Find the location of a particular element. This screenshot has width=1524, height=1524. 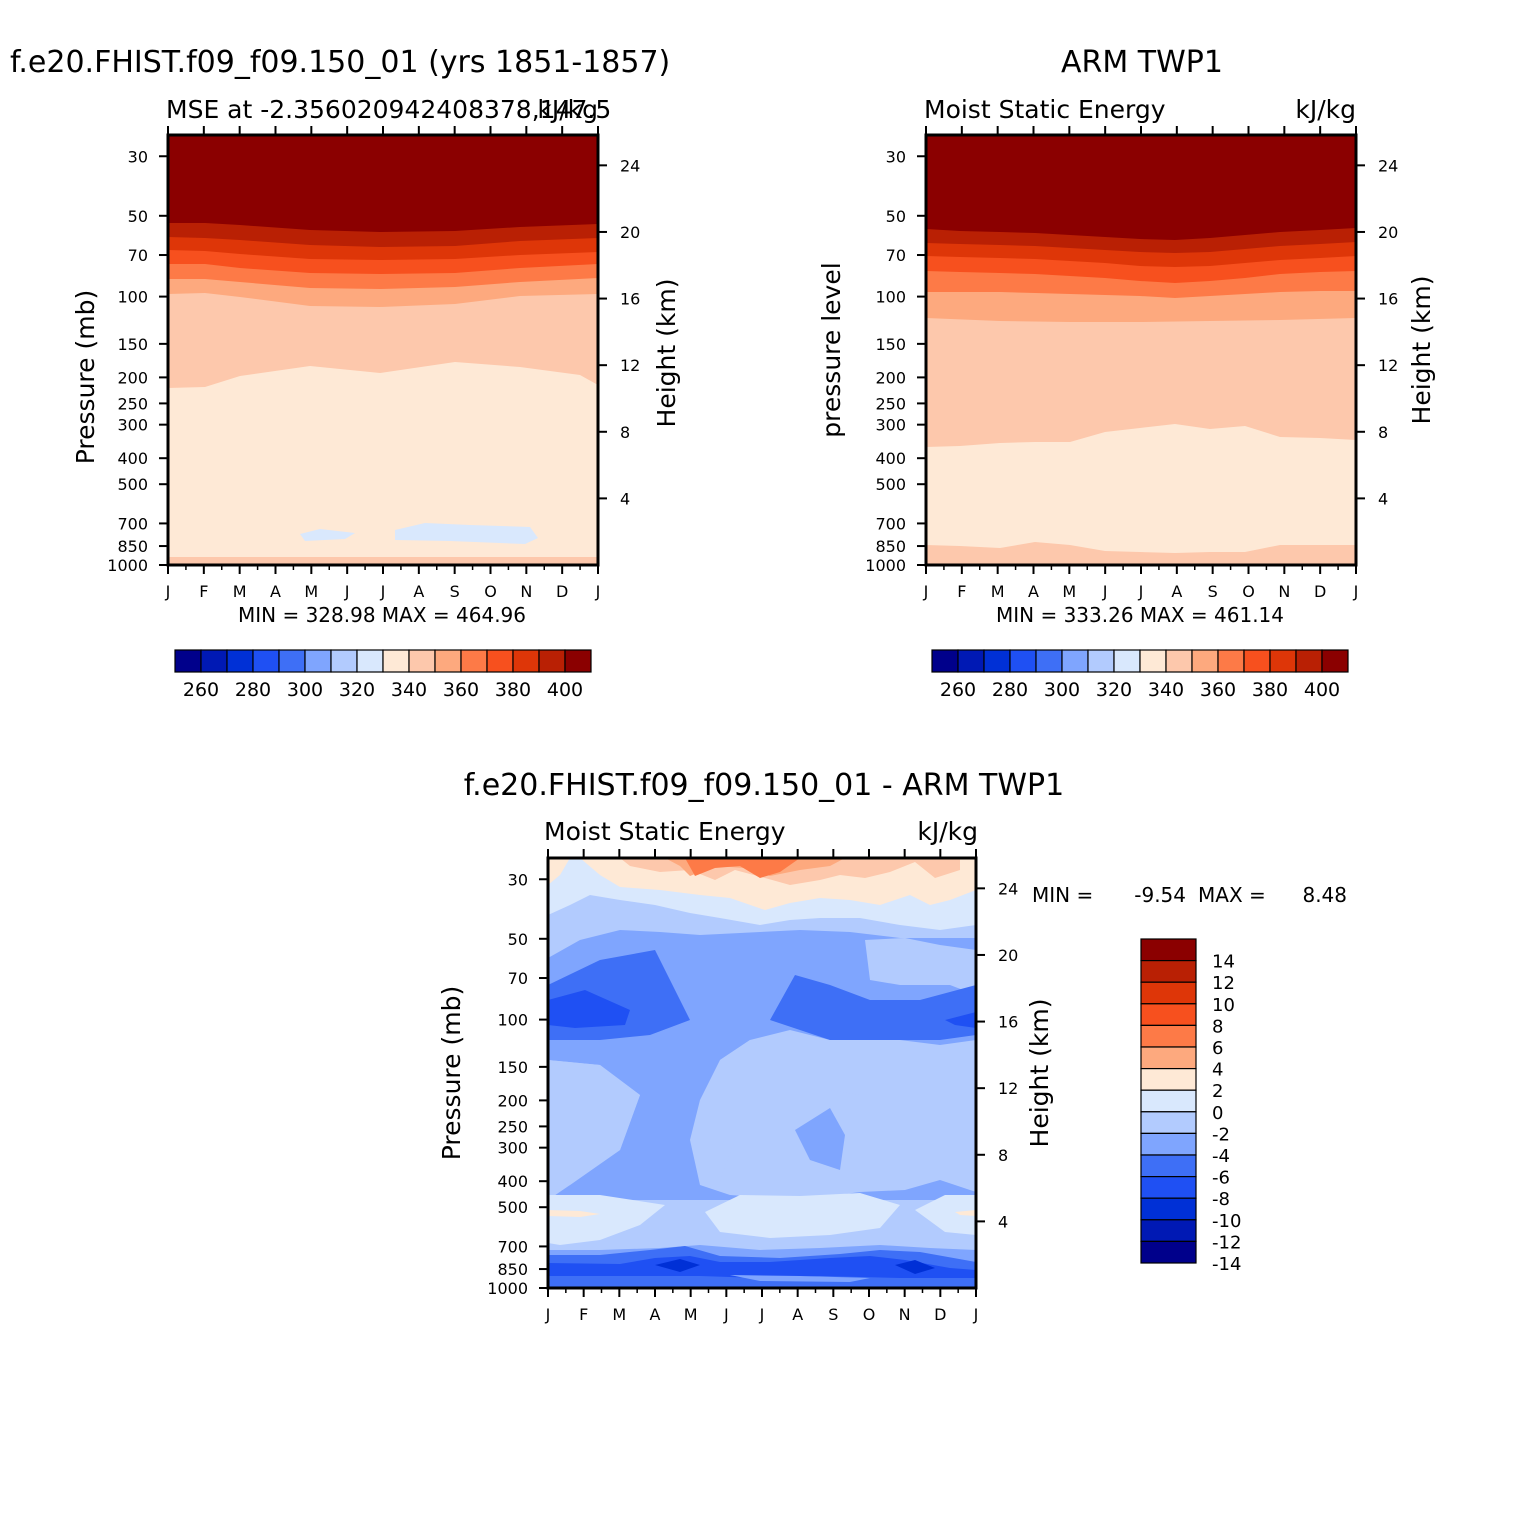

colorbar-label: 340 is located at coordinates (409, 690).